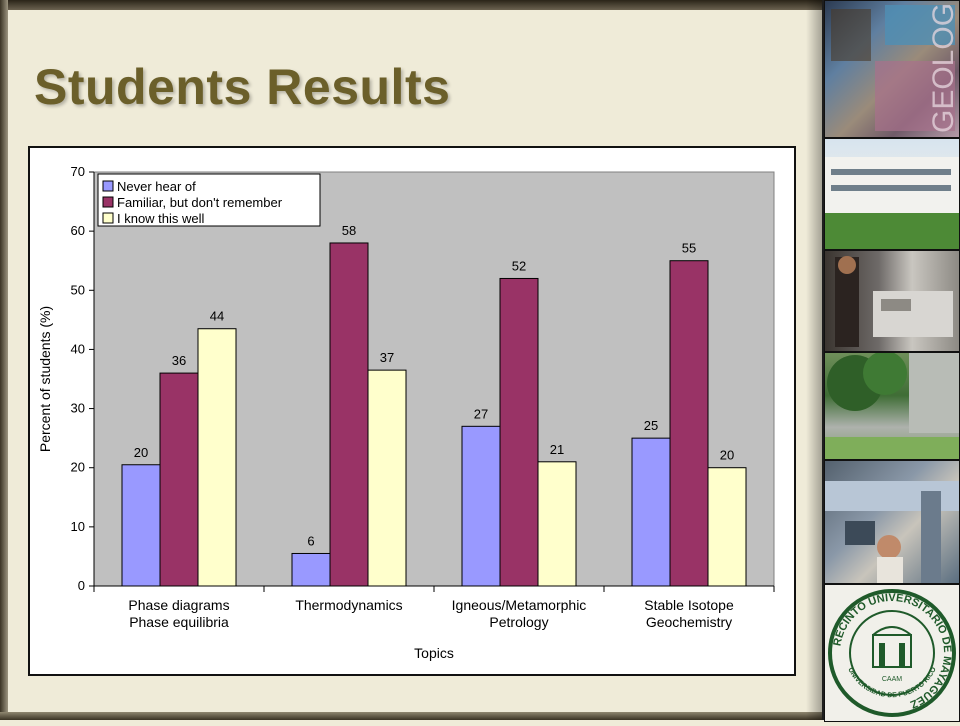 The height and width of the screenshot is (726, 960). I want to click on x-tick-label: Geochemistry, so click(689, 622).